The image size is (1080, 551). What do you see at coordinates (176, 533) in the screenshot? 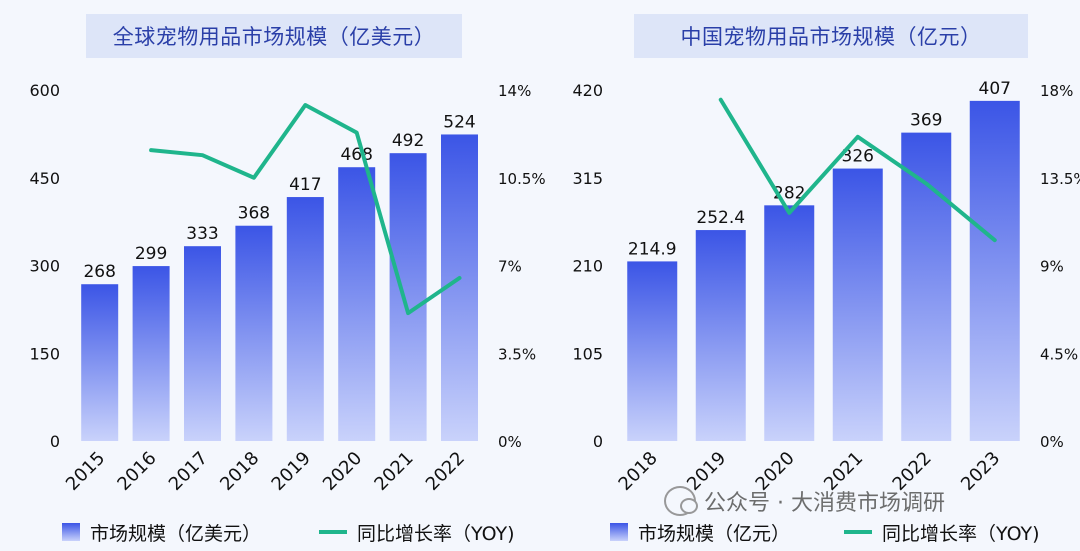
I see `legend-label-bar: 市场规模（亿美元）` at bounding box center [176, 533].